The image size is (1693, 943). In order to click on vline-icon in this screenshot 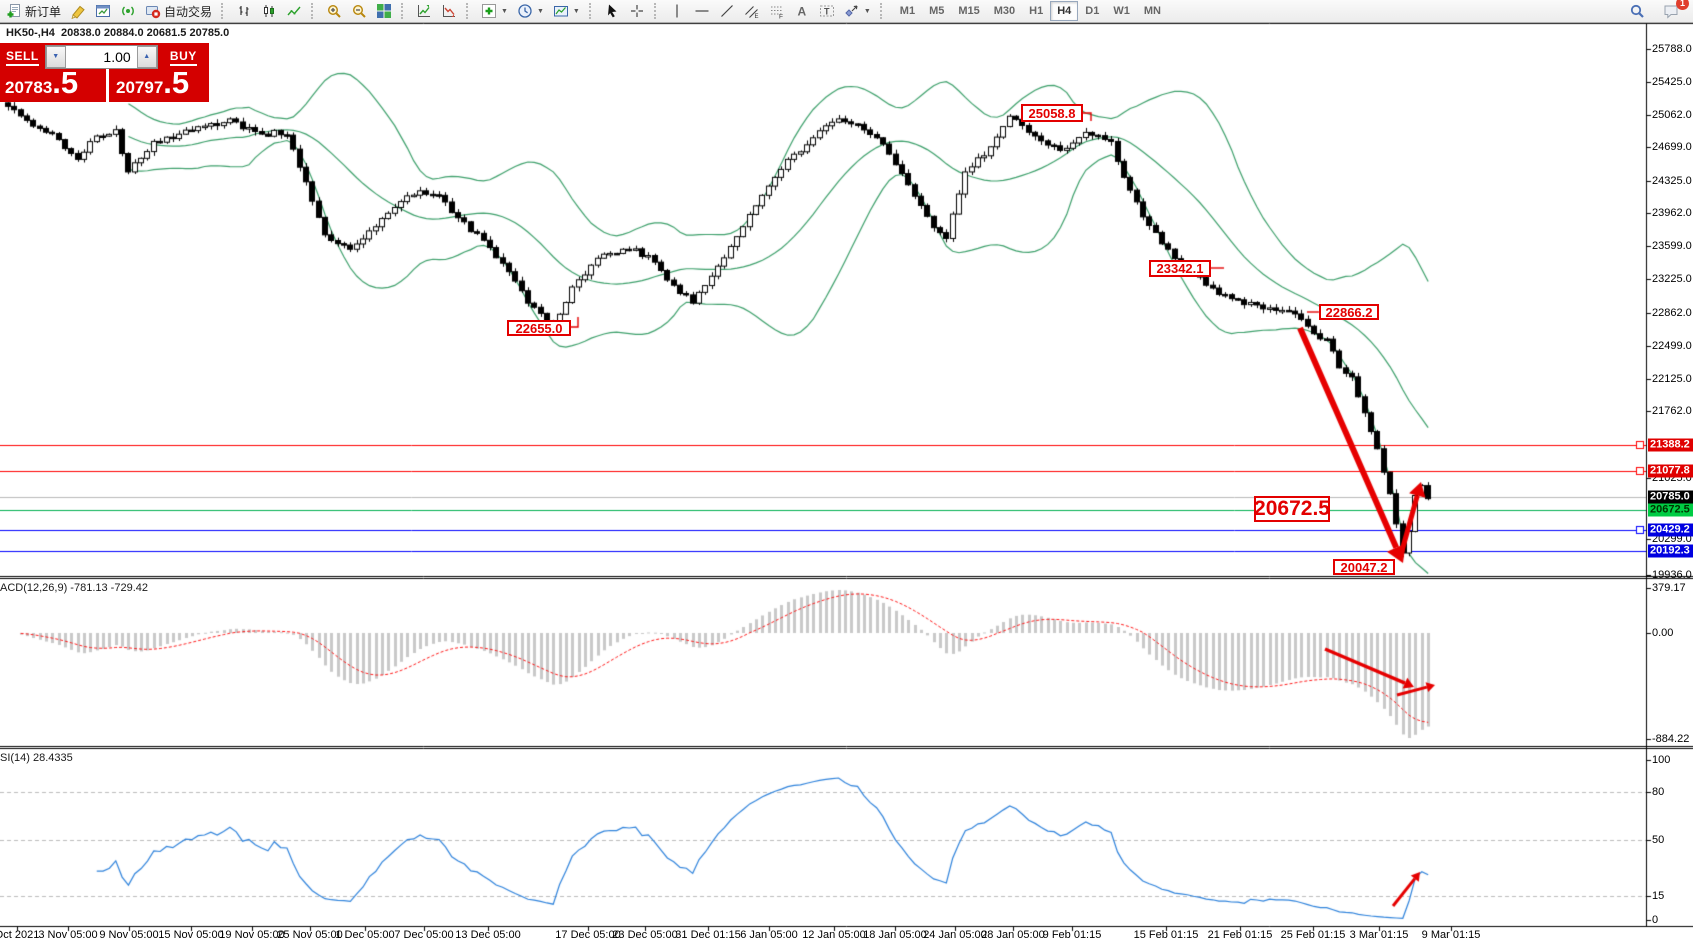, I will do `click(677, 11)`.